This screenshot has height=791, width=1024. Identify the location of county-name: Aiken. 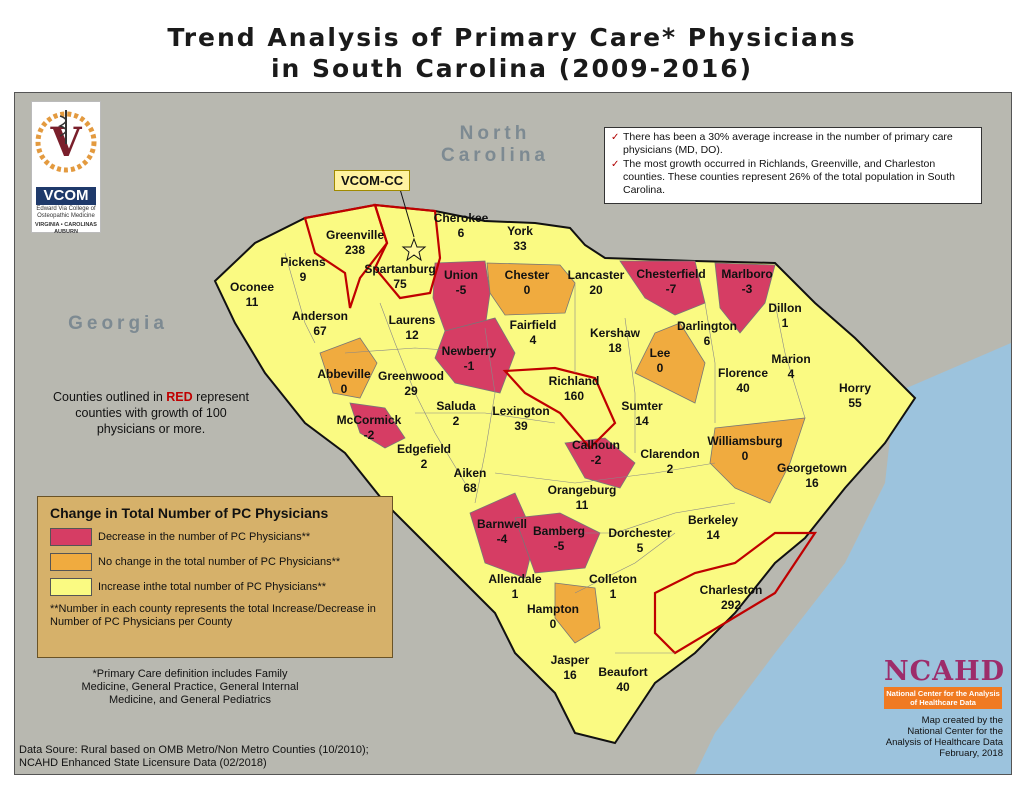
(470, 473).